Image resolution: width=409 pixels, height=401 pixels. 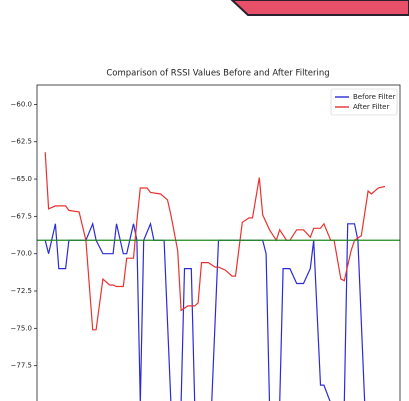 What do you see at coordinates (21, 254) in the screenshot?
I see `y-tick-label: −70.0` at bounding box center [21, 254].